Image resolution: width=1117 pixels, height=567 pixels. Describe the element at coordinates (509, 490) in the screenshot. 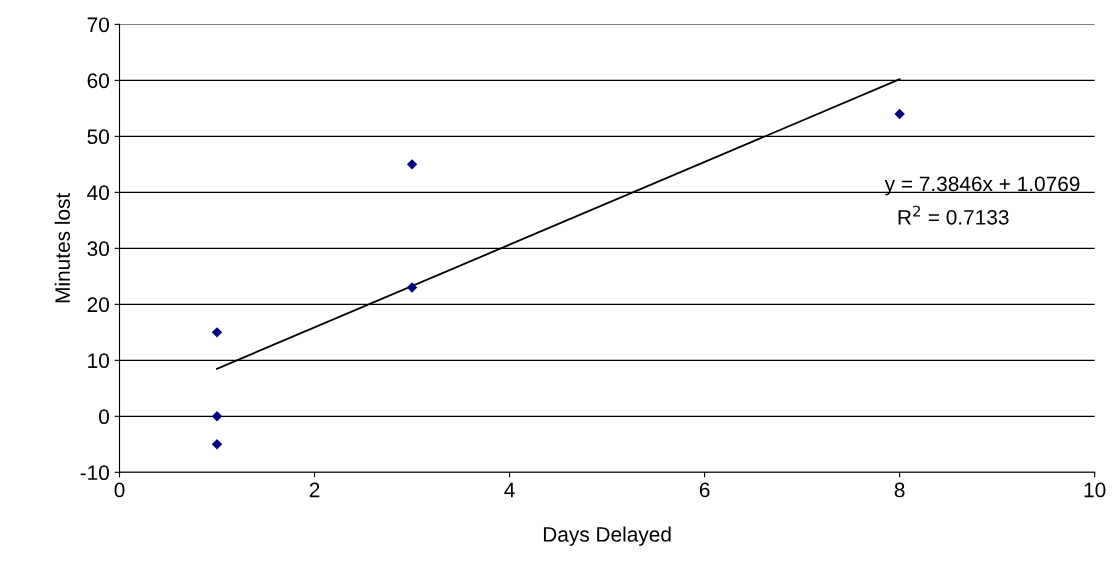

I see `x-tick-label: 4` at that location.